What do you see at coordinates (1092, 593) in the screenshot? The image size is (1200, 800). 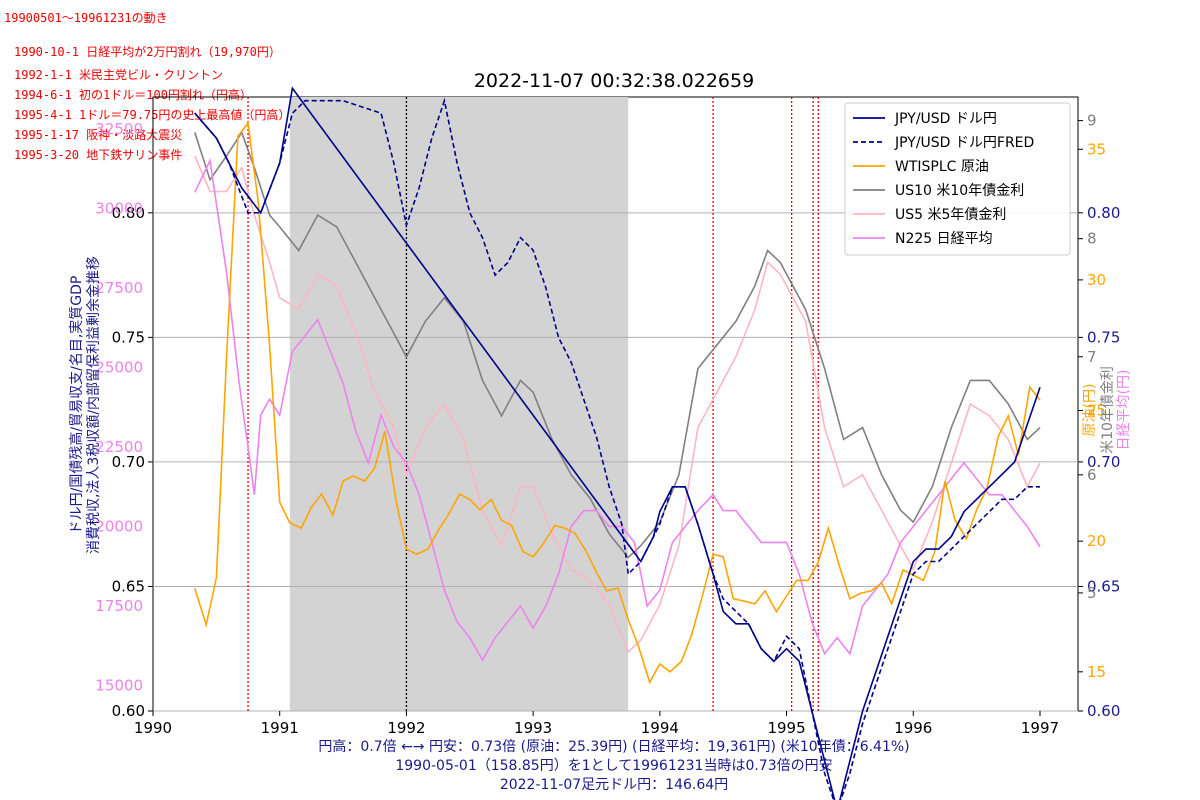 I see `us10-tick-label: 5` at bounding box center [1092, 593].